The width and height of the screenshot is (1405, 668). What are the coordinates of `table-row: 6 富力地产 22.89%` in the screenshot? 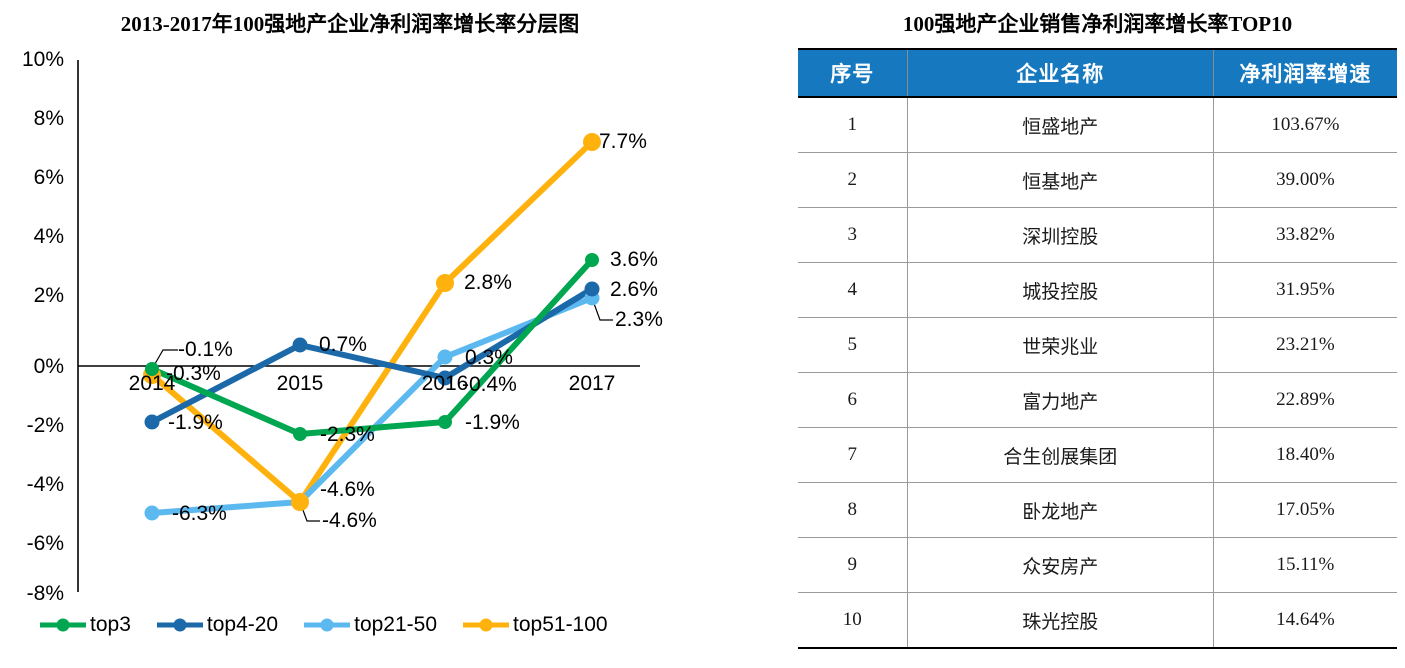 It's located at (1097, 400).